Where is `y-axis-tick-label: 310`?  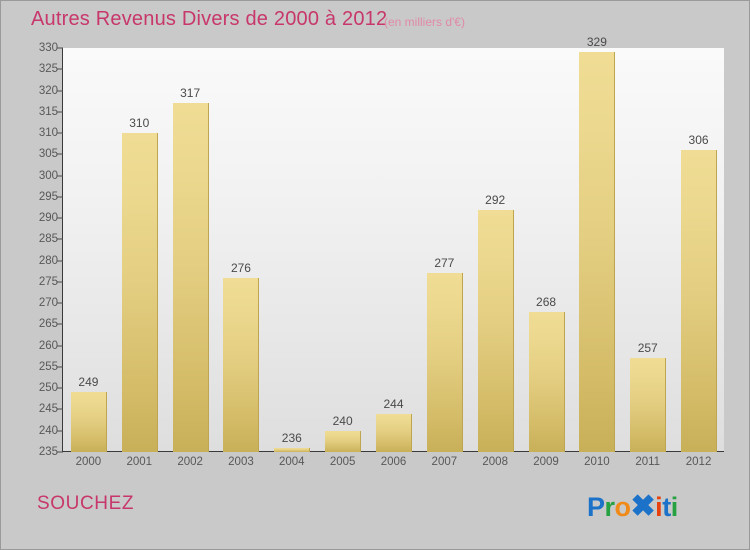 y-axis-tick-label: 310 is located at coordinates (48, 133).